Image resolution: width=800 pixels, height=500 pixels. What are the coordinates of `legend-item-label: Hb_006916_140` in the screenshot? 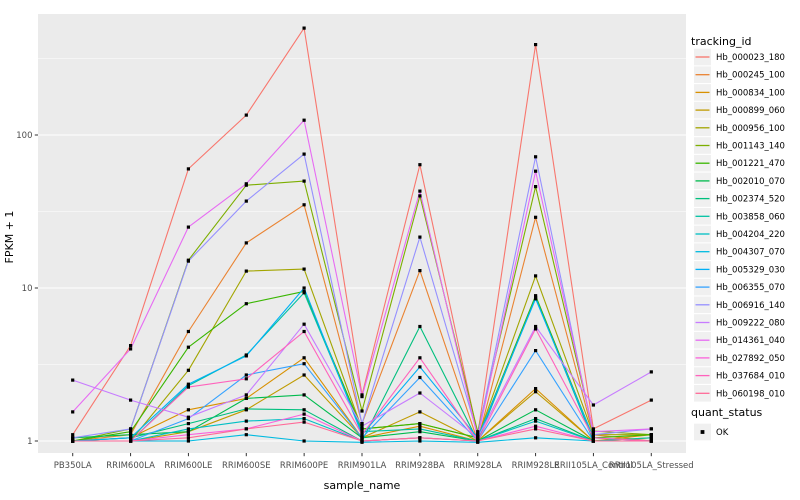 It's located at (750, 306).